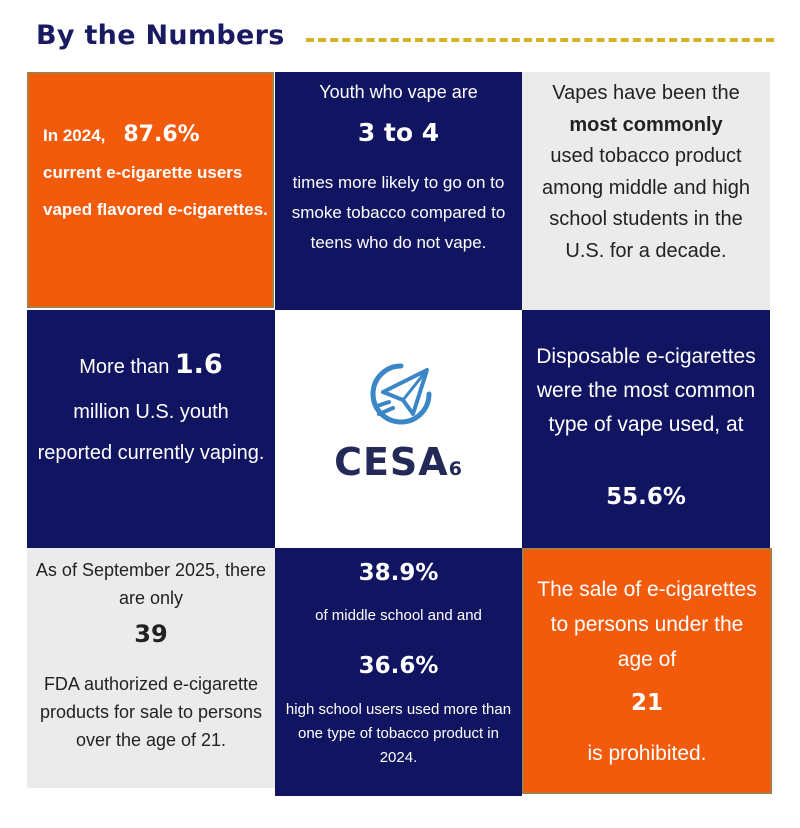  What do you see at coordinates (198, 364) in the screenshot?
I see `youth-stat: 1.6` at bounding box center [198, 364].